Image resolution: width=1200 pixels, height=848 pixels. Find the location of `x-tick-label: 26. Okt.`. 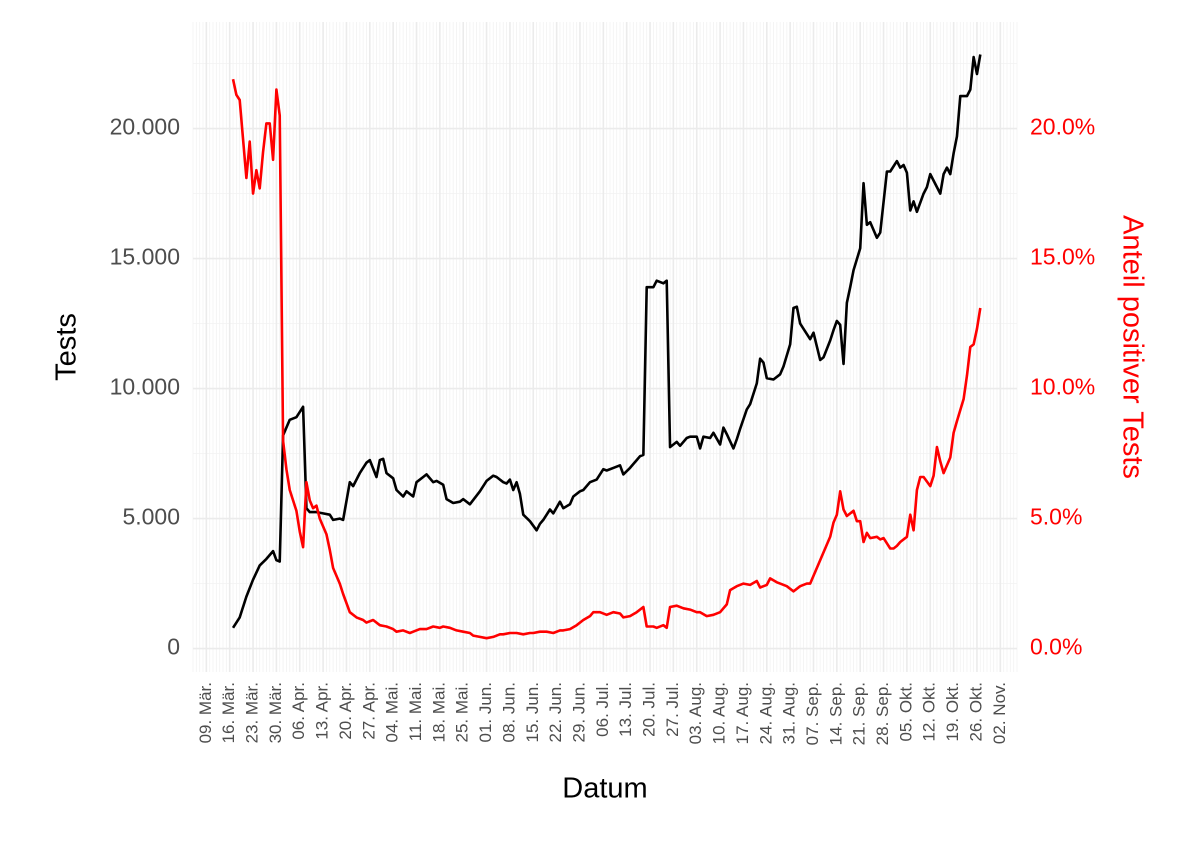

x-tick-label: 26. Okt. is located at coordinates (975, 712).